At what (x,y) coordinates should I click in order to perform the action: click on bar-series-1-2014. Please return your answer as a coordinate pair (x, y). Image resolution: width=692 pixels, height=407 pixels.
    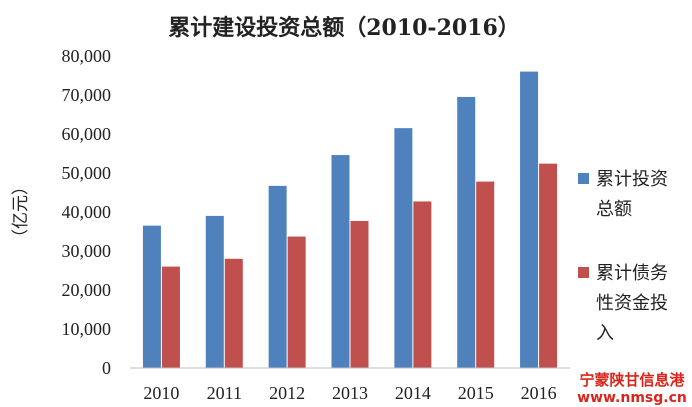
    Looking at the image, I should click on (403, 248).